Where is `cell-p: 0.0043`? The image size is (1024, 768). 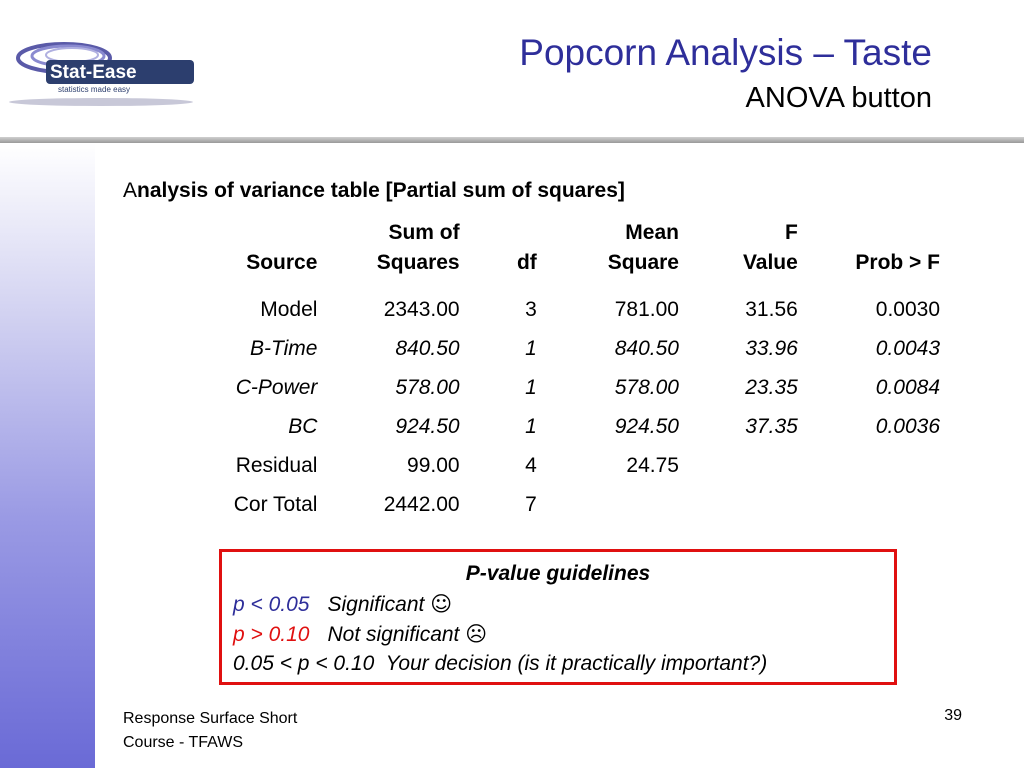
cell-p: 0.0043 is located at coordinates (907, 348).